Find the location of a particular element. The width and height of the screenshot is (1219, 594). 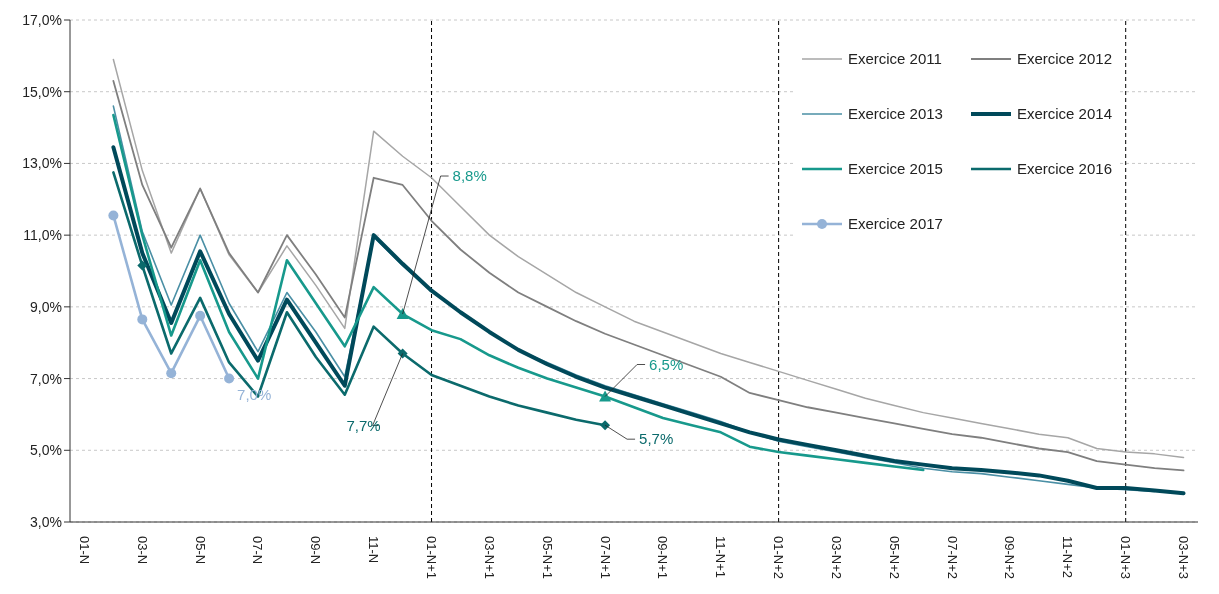

y-tick-label: 5,0% is located at coordinates (46, 450).